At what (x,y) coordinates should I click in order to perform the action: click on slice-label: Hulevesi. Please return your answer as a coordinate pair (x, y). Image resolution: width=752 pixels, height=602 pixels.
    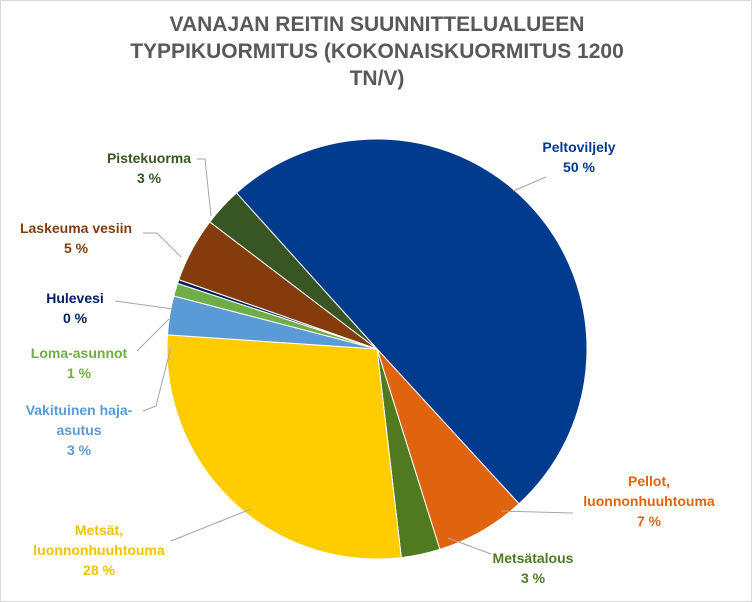
    Looking at the image, I should click on (75, 298).